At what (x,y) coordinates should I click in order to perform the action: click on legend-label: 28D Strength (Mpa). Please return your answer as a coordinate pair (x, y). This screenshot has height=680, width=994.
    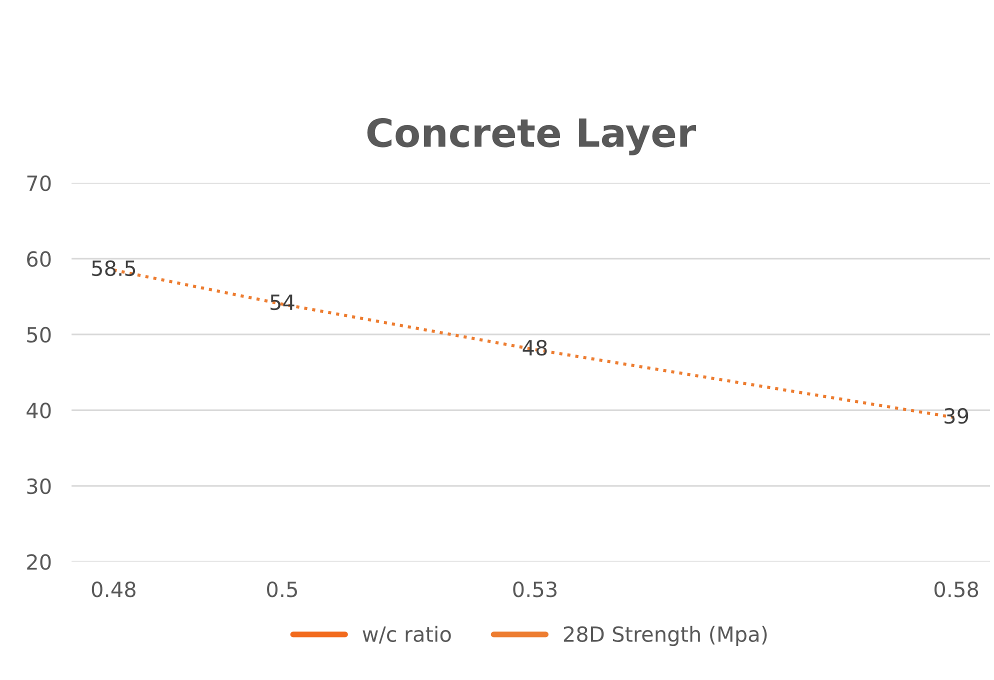
    Looking at the image, I should click on (665, 636).